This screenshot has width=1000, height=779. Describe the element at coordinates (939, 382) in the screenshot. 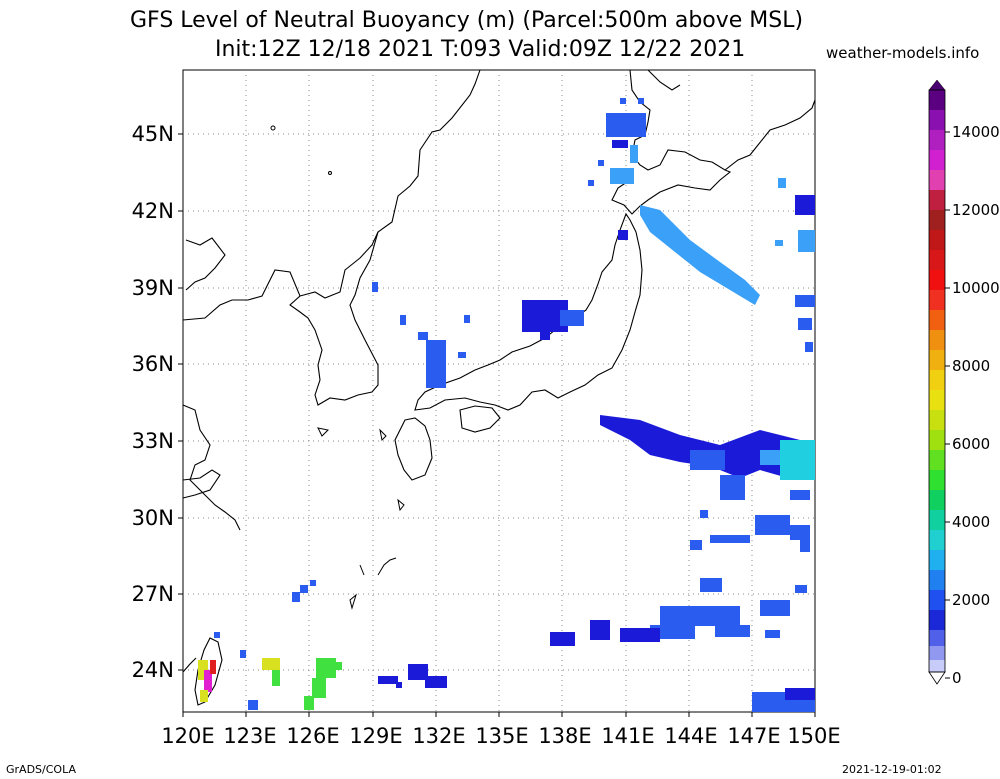

I see `colorbar` at that location.